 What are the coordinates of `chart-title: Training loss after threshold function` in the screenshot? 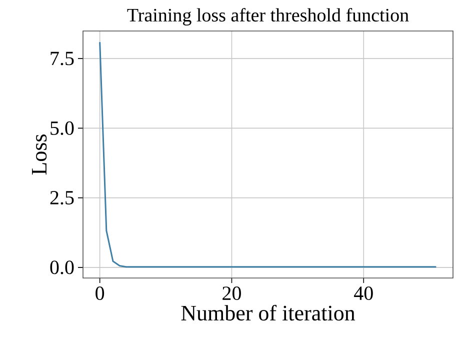 It's located at (268, 17).